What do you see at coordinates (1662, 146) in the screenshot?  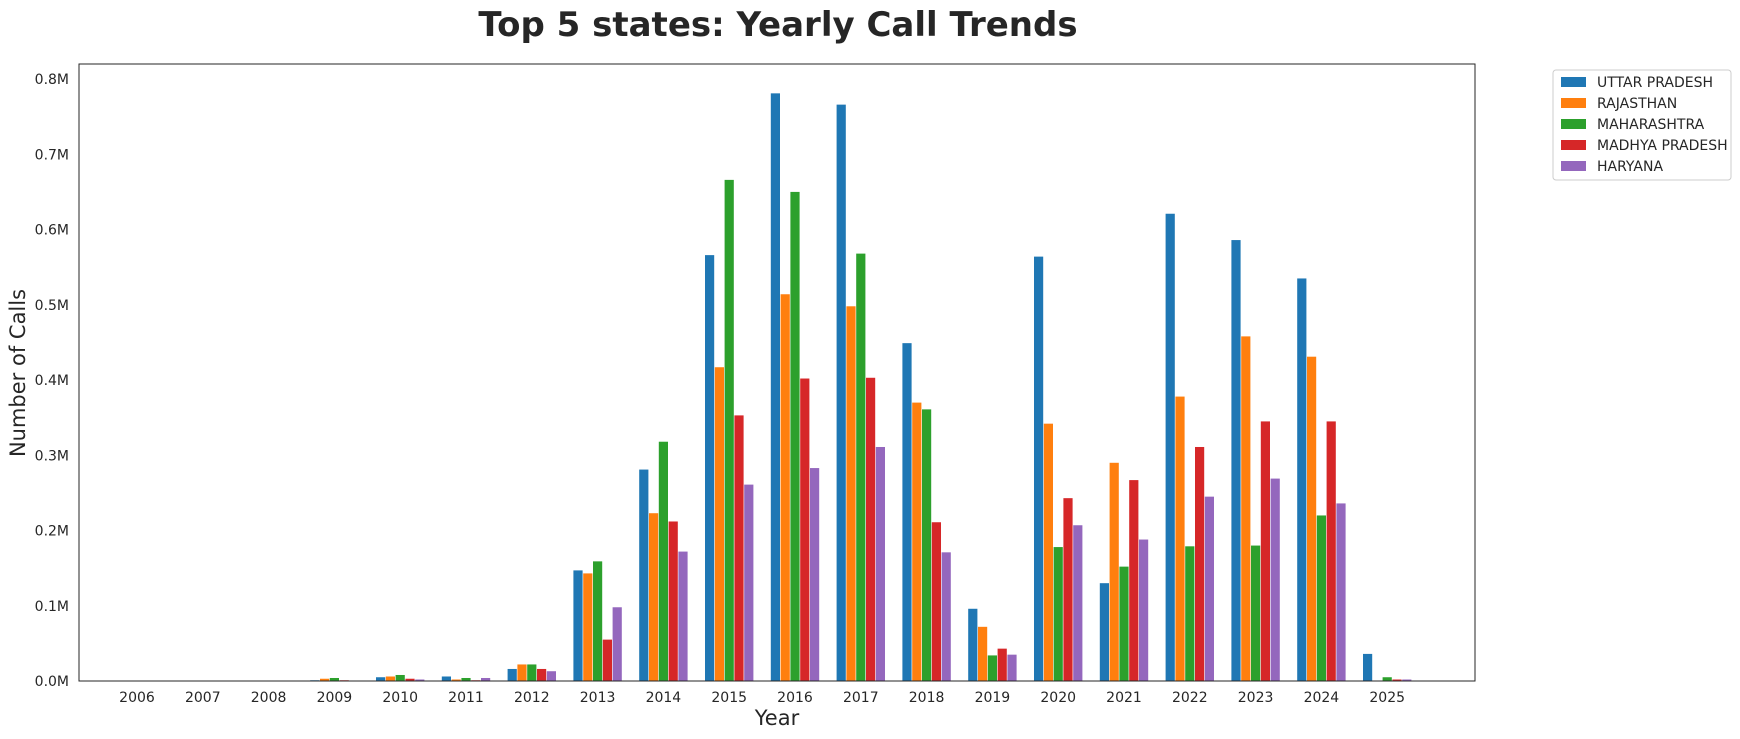 I see `legend-label: MADHYA PRADESH` at bounding box center [1662, 146].